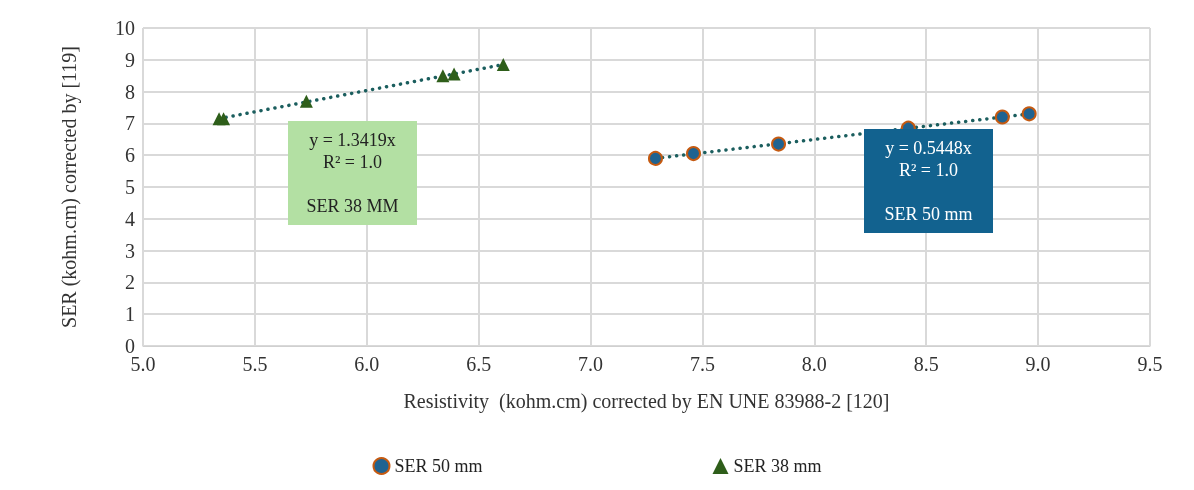 The height and width of the screenshot is (490, 1194). What do you see at coordinates (814, 364) in the screenshot?
I see `x-tick-label: 8.0` at bounding box center [814, 364].